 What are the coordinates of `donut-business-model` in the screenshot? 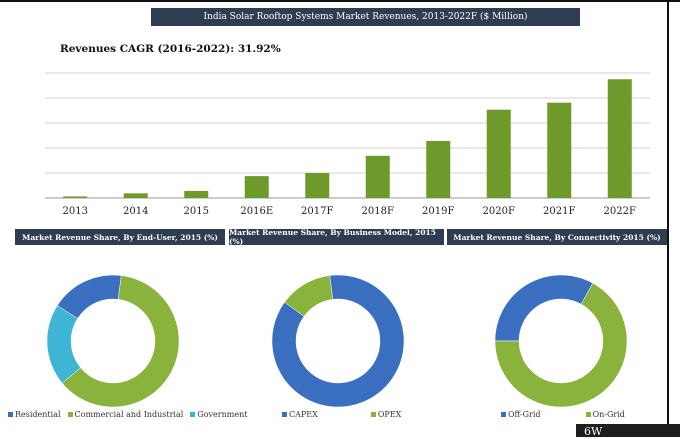 It's located at (338, 341).